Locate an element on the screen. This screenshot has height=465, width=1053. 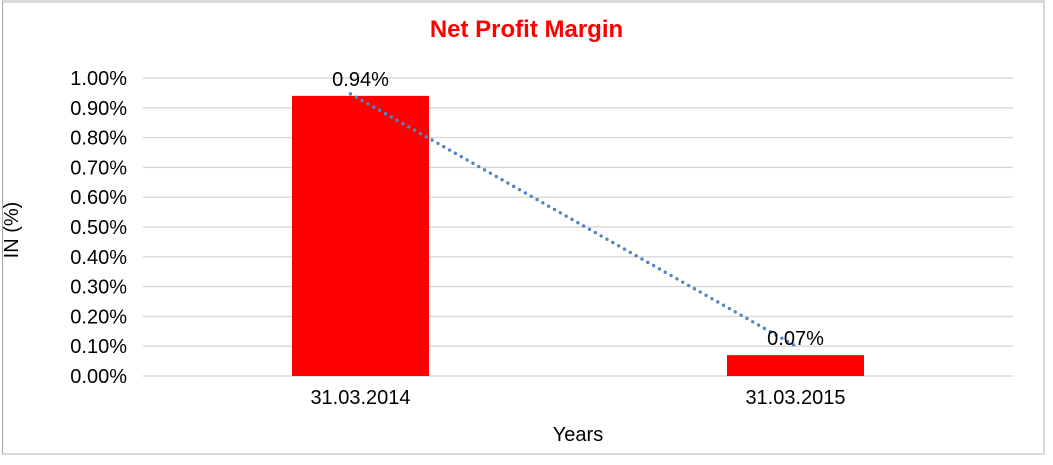
y-tick-label: 0.00% is located at coordinates (98, 377).